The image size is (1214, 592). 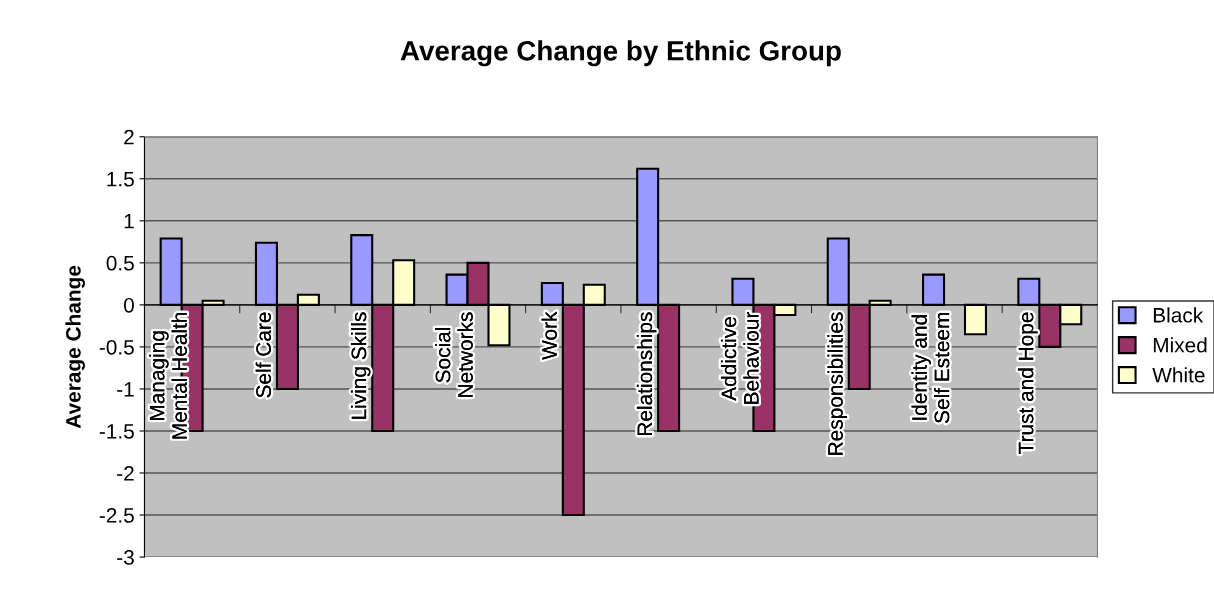 What do you see at coordinates (837, 383) in the screenshot?
I see `x-tick-label: Responsibilities` at bounding box center [837, 383].